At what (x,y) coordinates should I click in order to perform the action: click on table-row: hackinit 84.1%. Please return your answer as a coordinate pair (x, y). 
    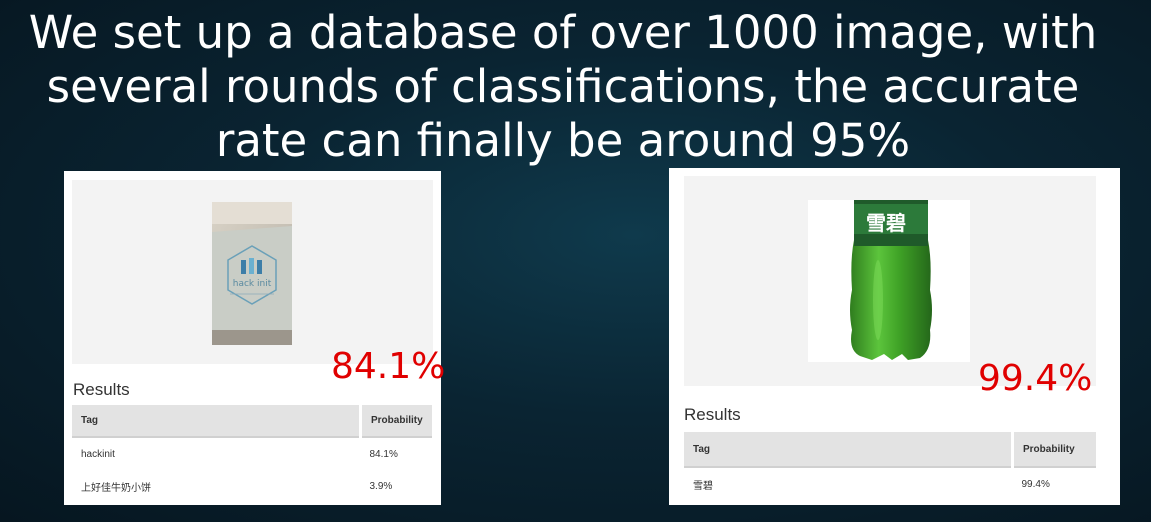
    Looking at the image, I should click on (252, 453).